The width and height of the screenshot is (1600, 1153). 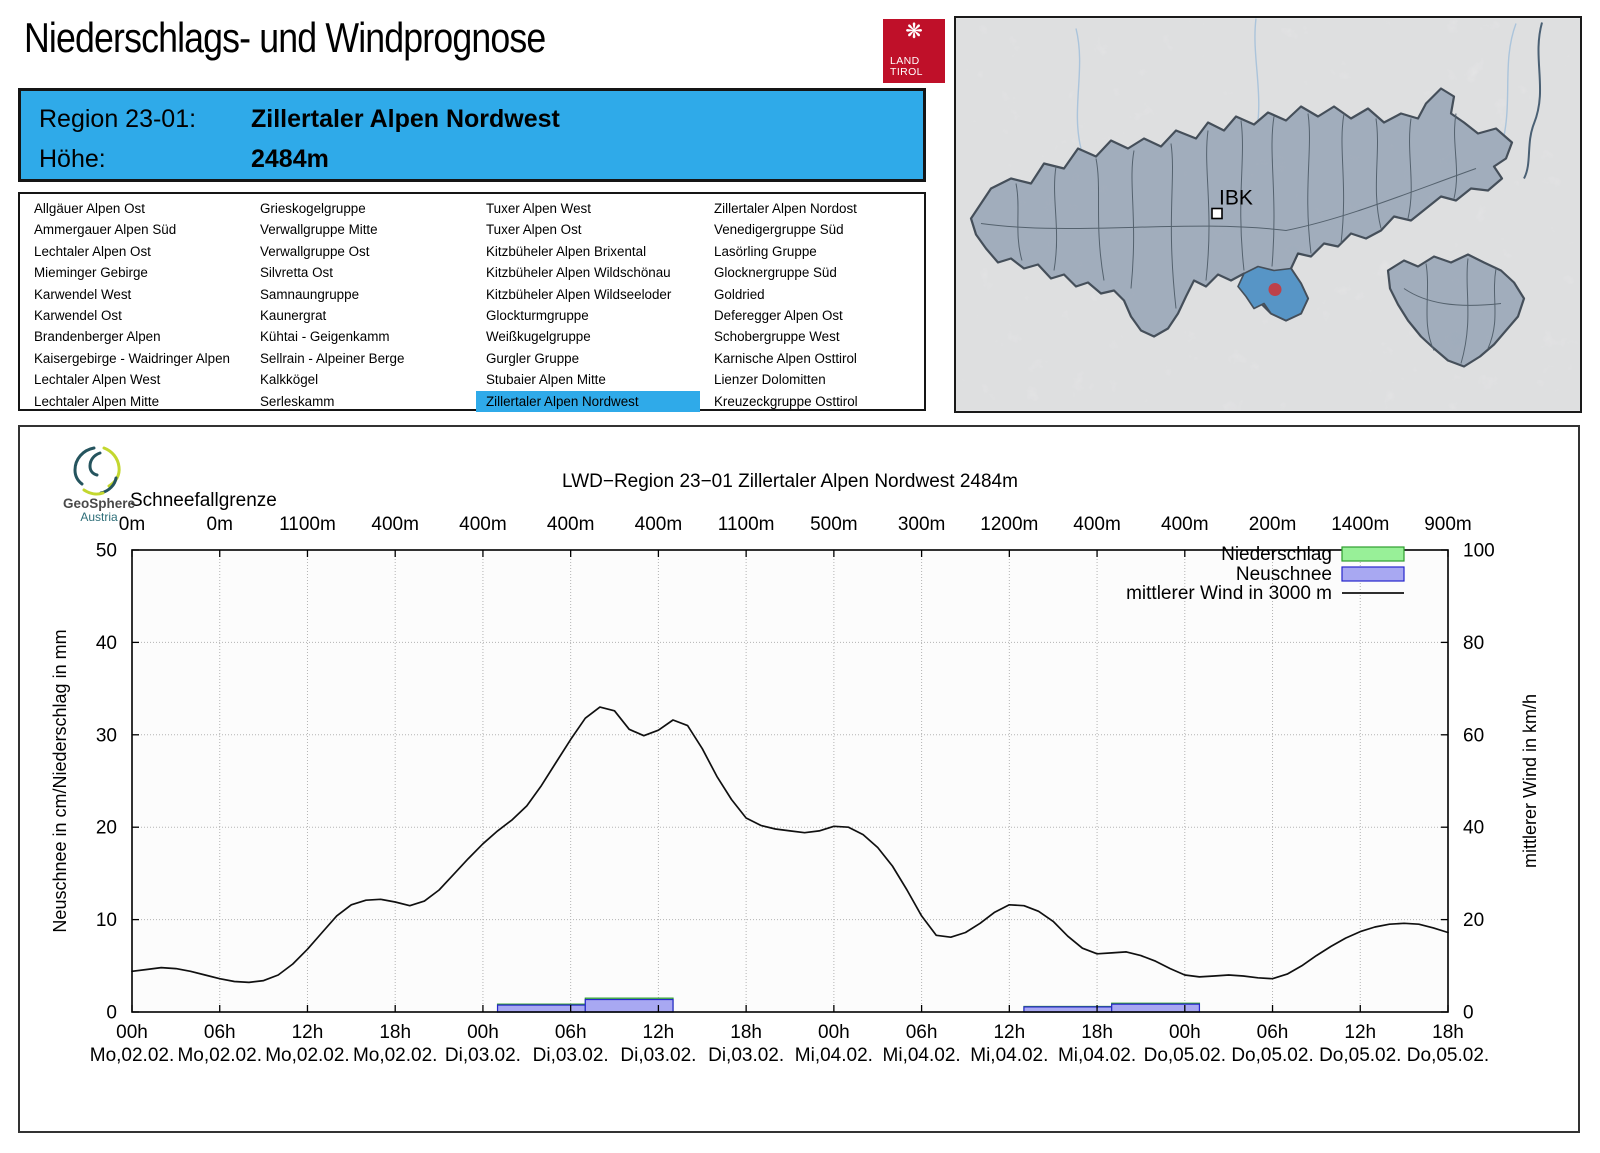 What do you see at coordinates (533, 358) in the screenshot?
I see `region-item: Gurgler Gruppe` at bounding box center [533, 358].